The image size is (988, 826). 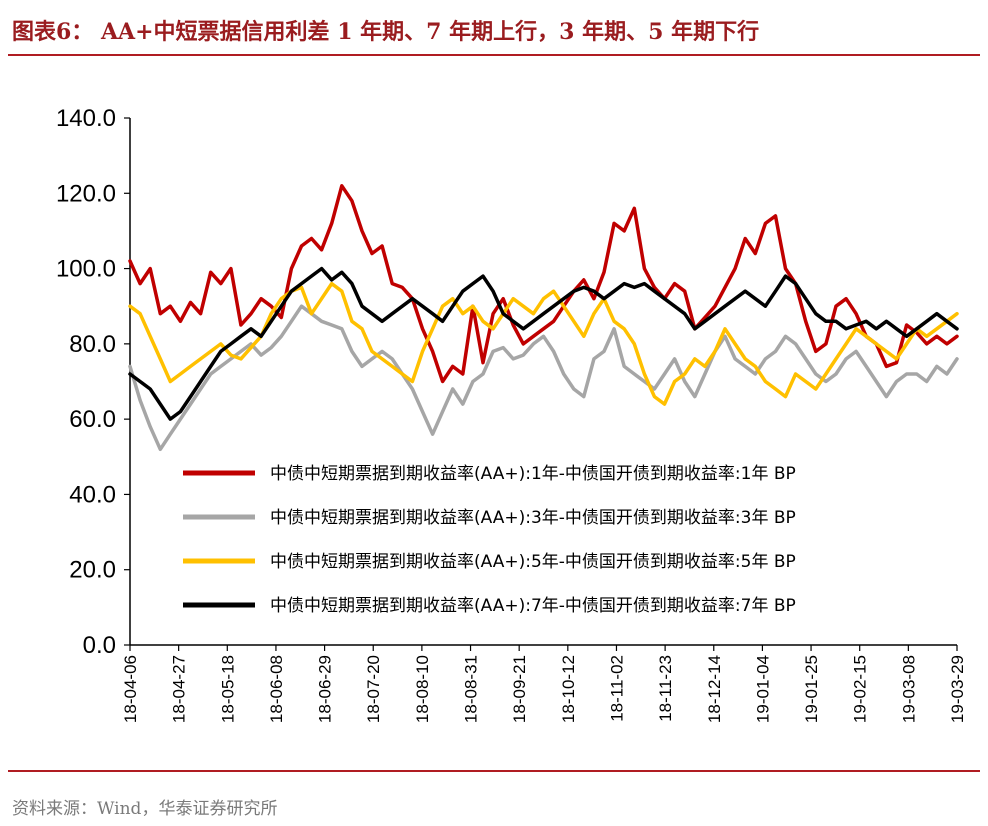 I want to click on source-note: 资料来源：Wind，华泰证券研究所, so click(x=145, y=809).